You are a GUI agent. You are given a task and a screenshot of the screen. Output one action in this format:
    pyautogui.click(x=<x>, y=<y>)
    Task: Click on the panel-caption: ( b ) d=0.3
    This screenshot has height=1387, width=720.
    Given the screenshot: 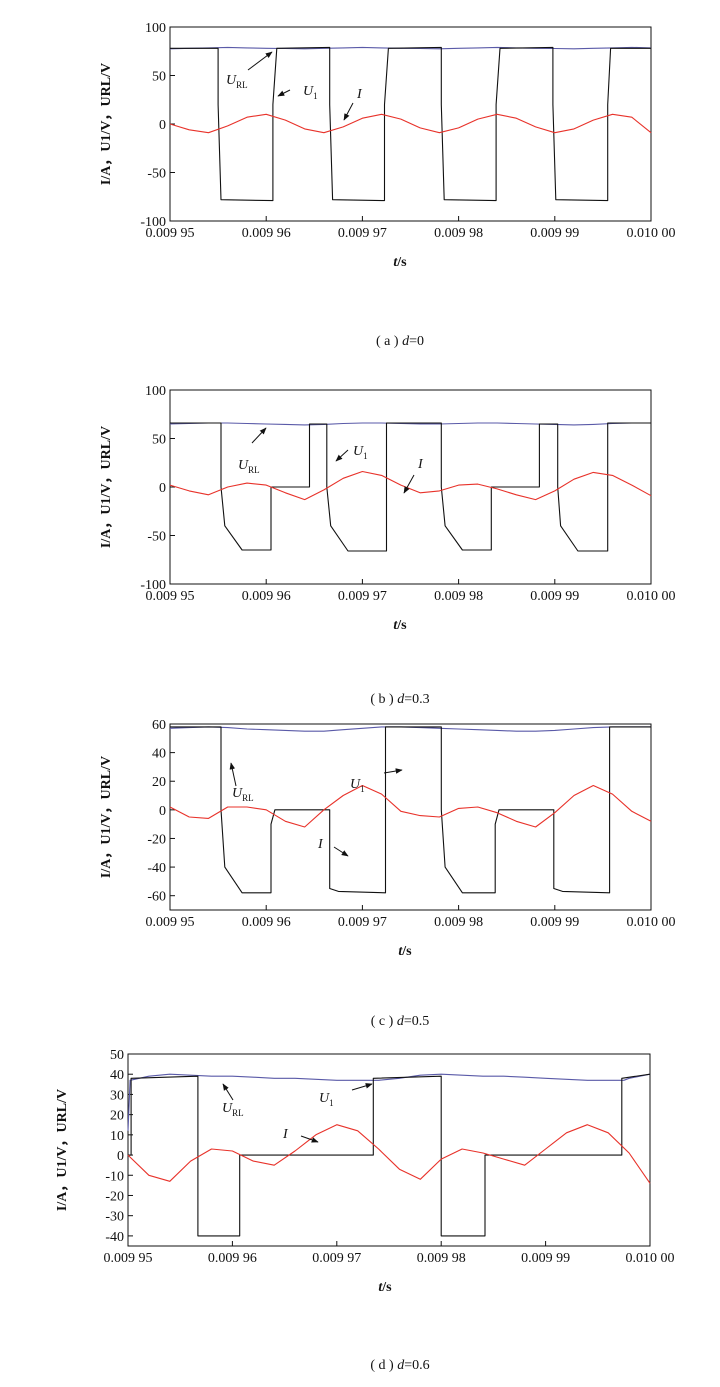 What is the action you would take?
    pyautogui.click(x=399, y=699)
    